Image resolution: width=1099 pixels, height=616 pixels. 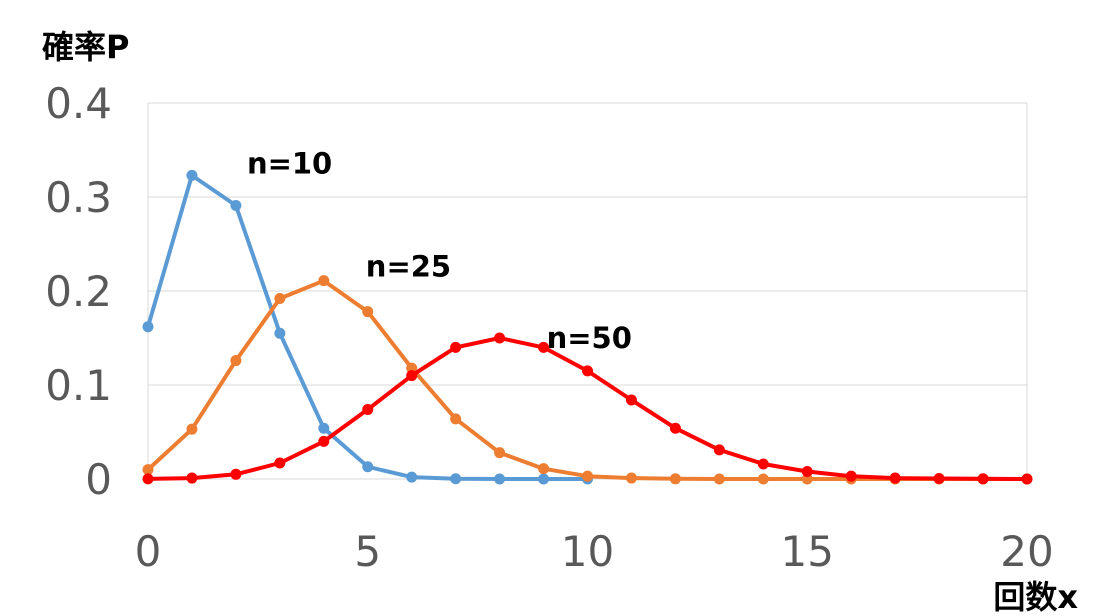 I want to click on x-tick-label: 10, so click(x=587, y=551).